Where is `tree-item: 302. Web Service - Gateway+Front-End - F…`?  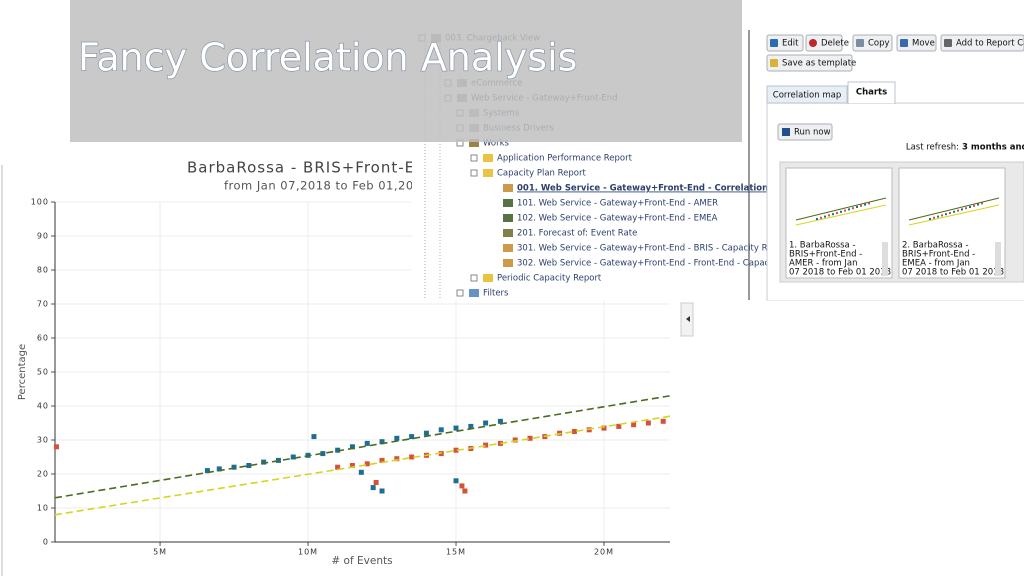
tree-item: 302. Web Service - Gateway+Front-End - F… is located at coordinates (651, 264).